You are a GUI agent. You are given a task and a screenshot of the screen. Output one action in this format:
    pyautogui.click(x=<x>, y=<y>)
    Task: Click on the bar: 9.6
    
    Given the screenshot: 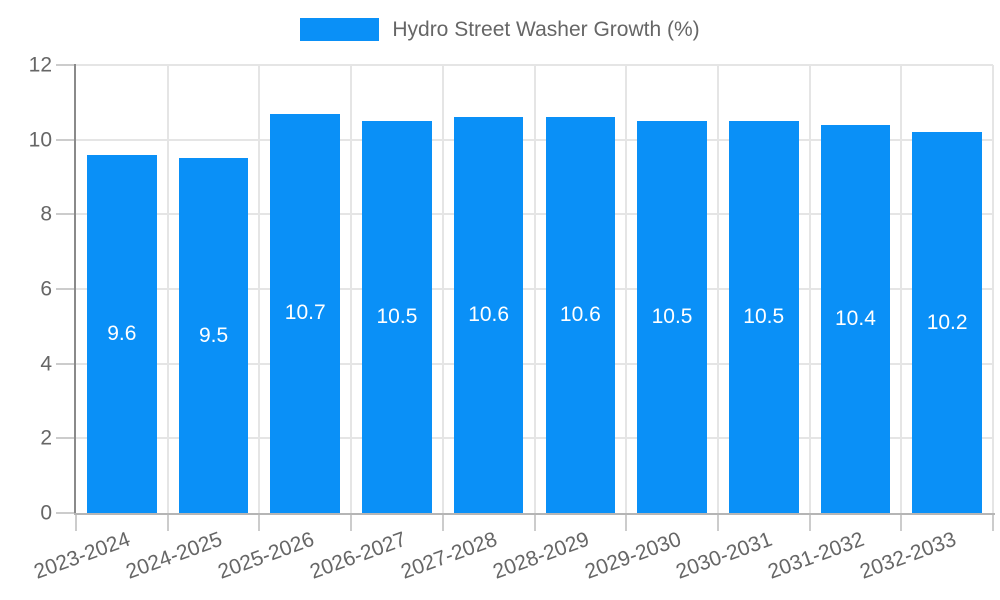 What is the action you would take?
    pyautogui.click(x=122, y=333)
    